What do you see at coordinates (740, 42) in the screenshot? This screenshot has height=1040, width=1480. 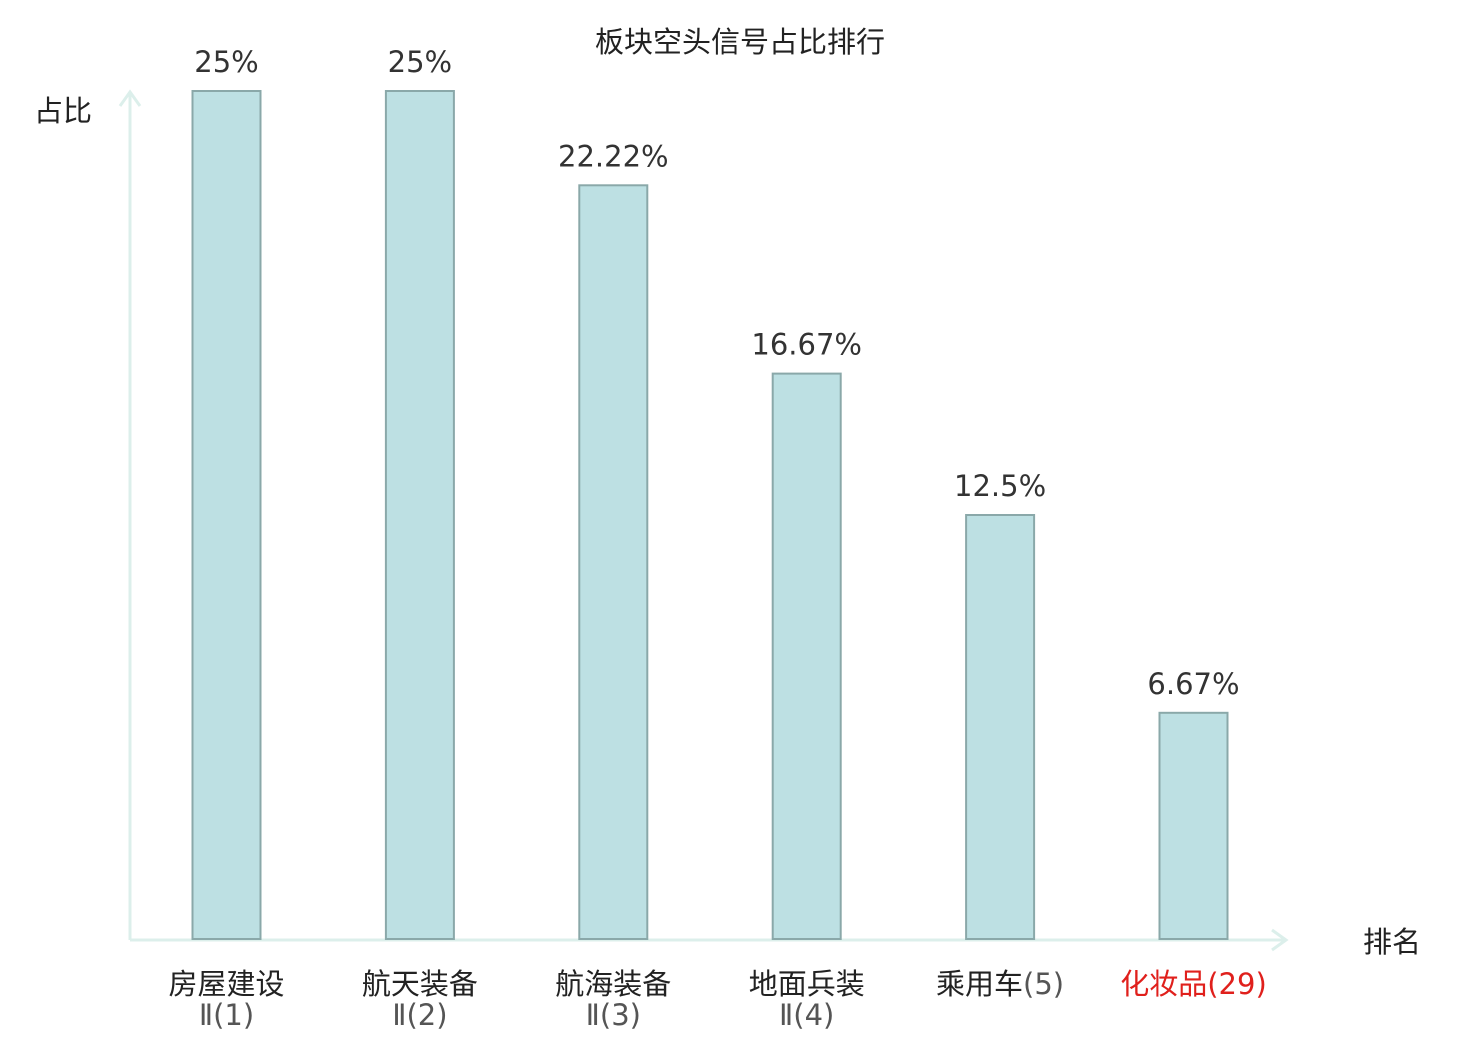 I see `chart-title: 板块空头信号占比排行` at bounding box center [740, 42].